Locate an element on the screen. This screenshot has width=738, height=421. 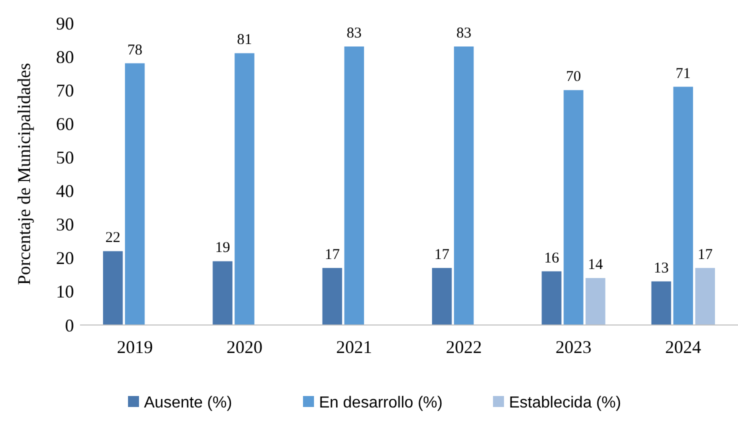
x-tick-label: 2024 is located at coordinates (683, 347).